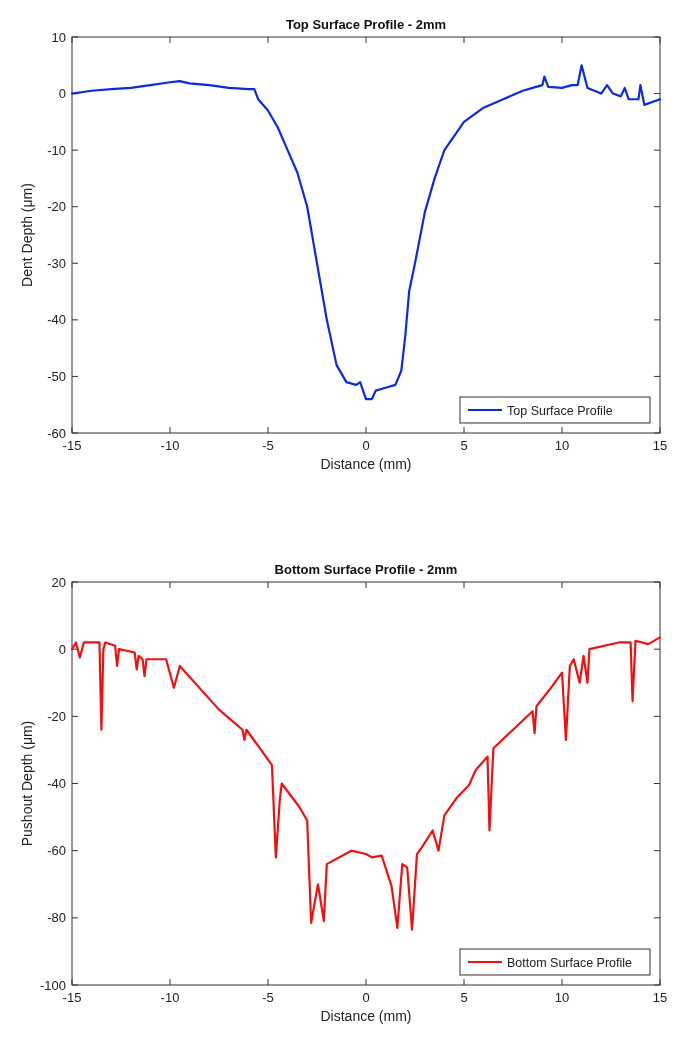 The width and height of the screenshot is (683, 1044). I want to click on y-tick-label: -100, so click(52, 985).